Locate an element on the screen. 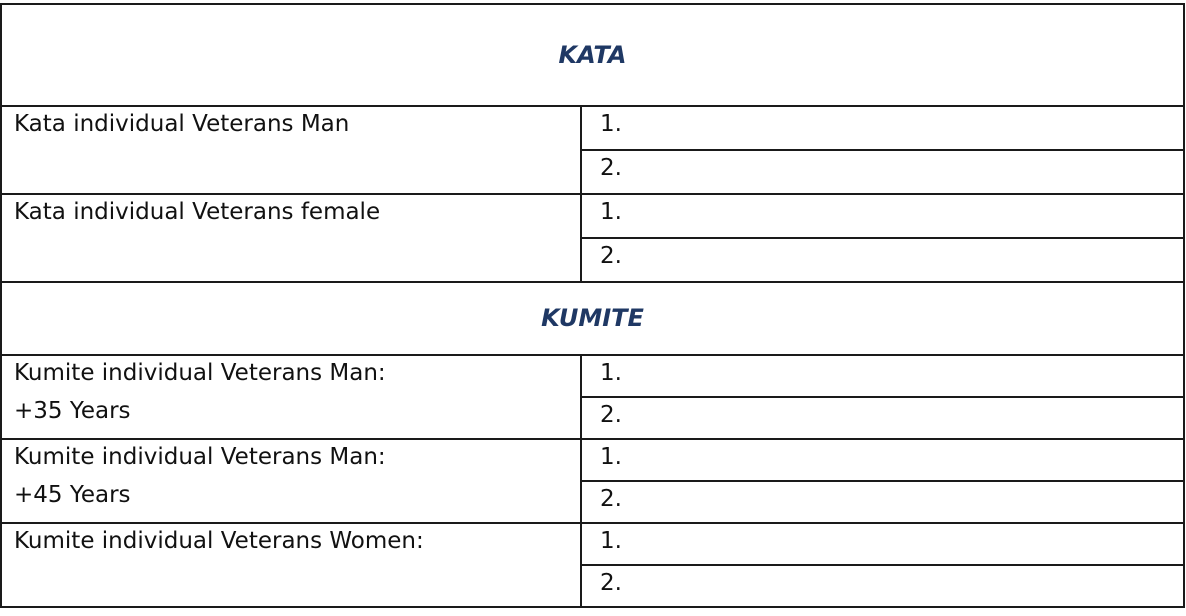 The width and height of the screenshot is (1186, 616). category-label: Kata individual Veterans female is located at coordinates (291, 238).